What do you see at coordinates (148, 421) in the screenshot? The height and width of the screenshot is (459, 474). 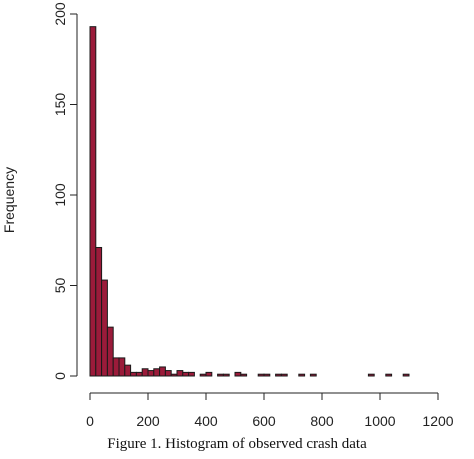 I see `x-tick-label: 200` at bounding box center [148, 421].